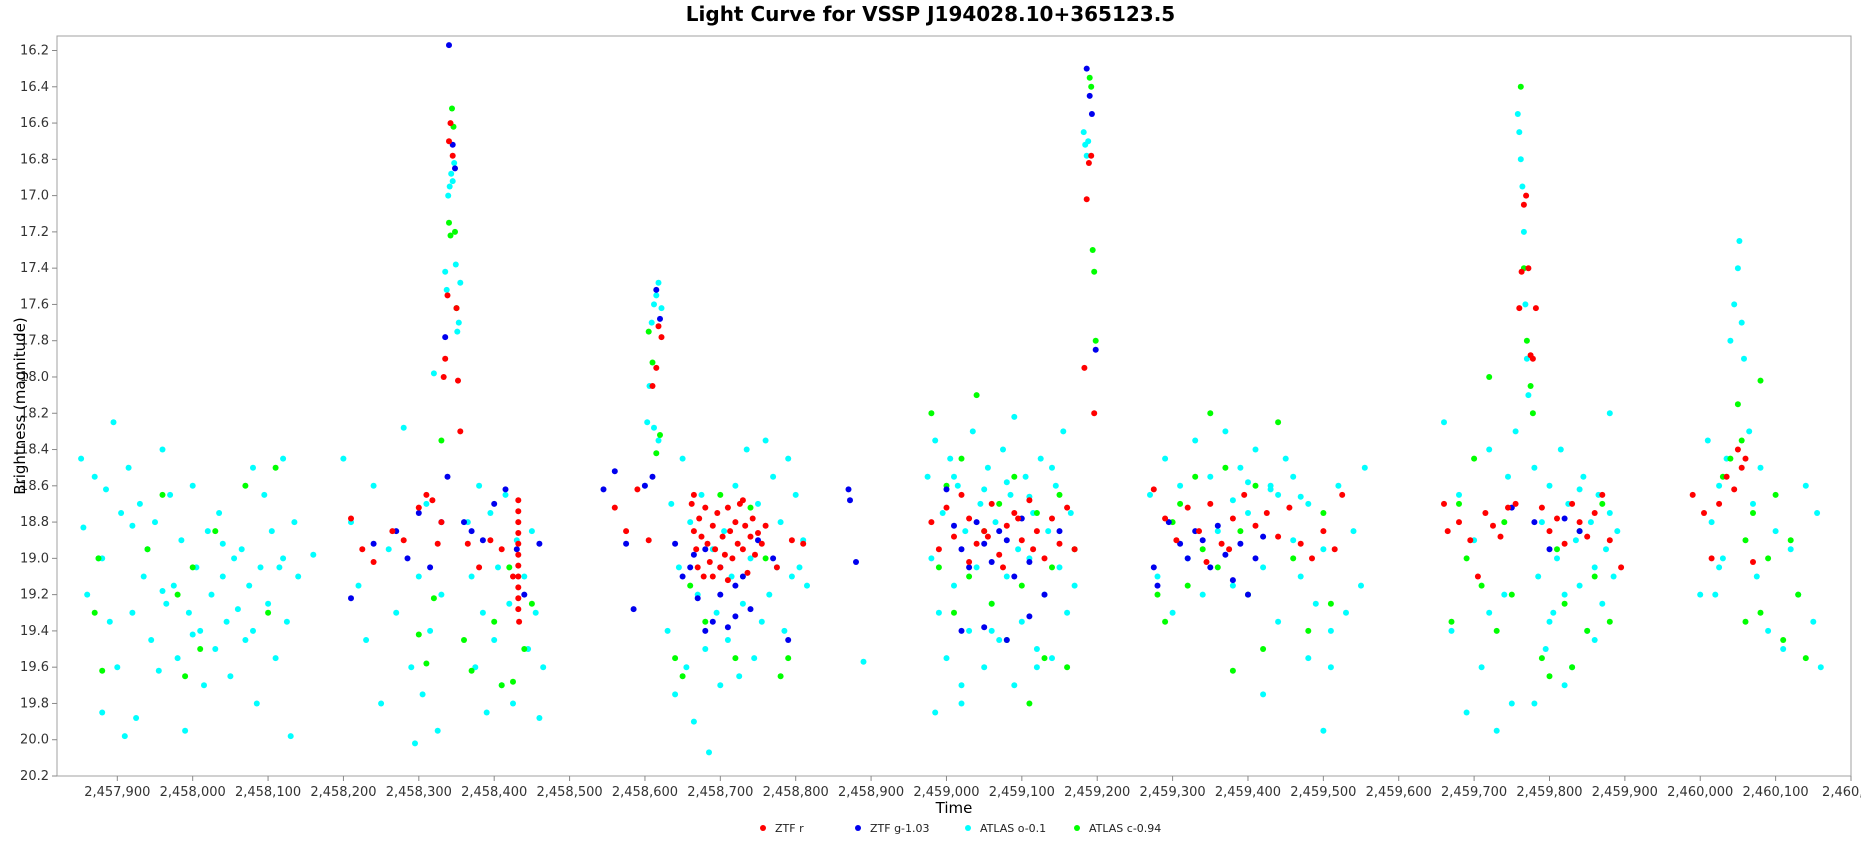 This screenshot has height=846, width=1861. What do you see at coordinates (1700, 792) in the screenshot?
I see `x-tick-label: 2,460,000` at bounding box center [1700, 792].